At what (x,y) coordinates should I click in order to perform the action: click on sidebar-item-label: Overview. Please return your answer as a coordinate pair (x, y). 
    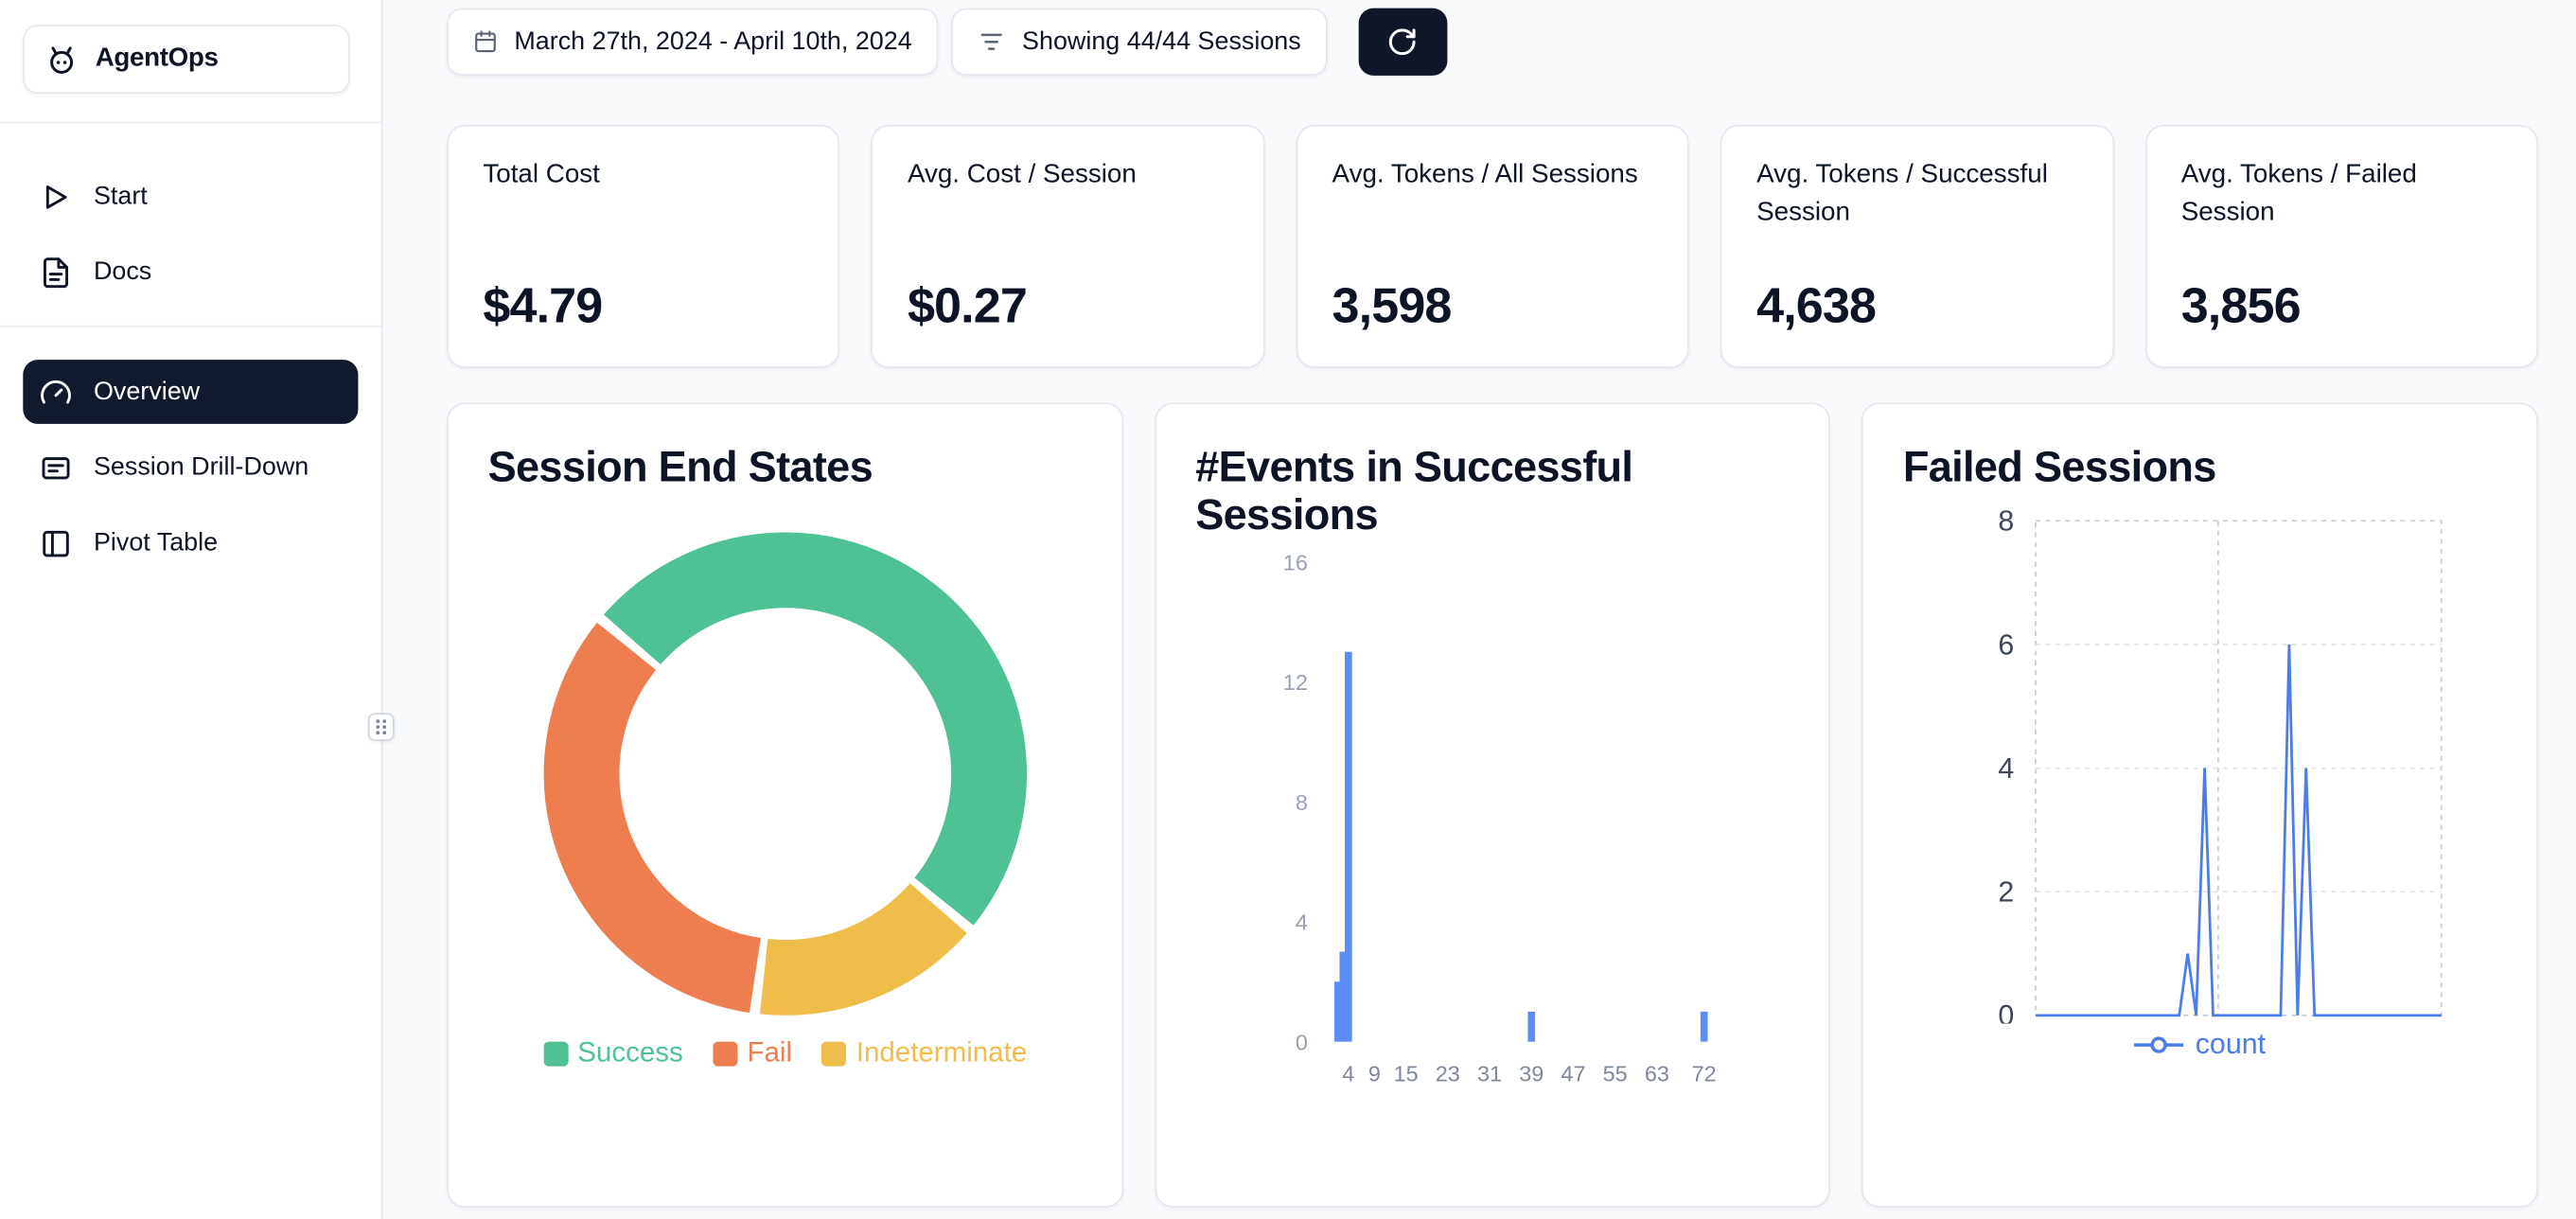
    Looking at the image, I should click on (147, 391).